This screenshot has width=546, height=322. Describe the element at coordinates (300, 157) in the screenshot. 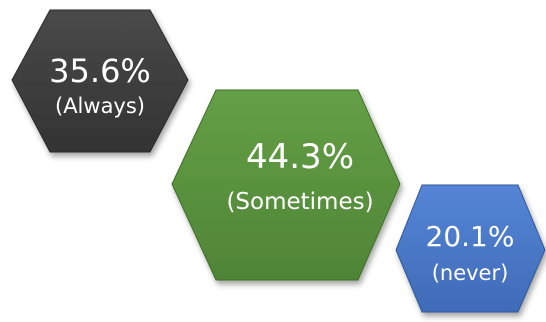

I see `value-sometimes: 44.3%` at that location.